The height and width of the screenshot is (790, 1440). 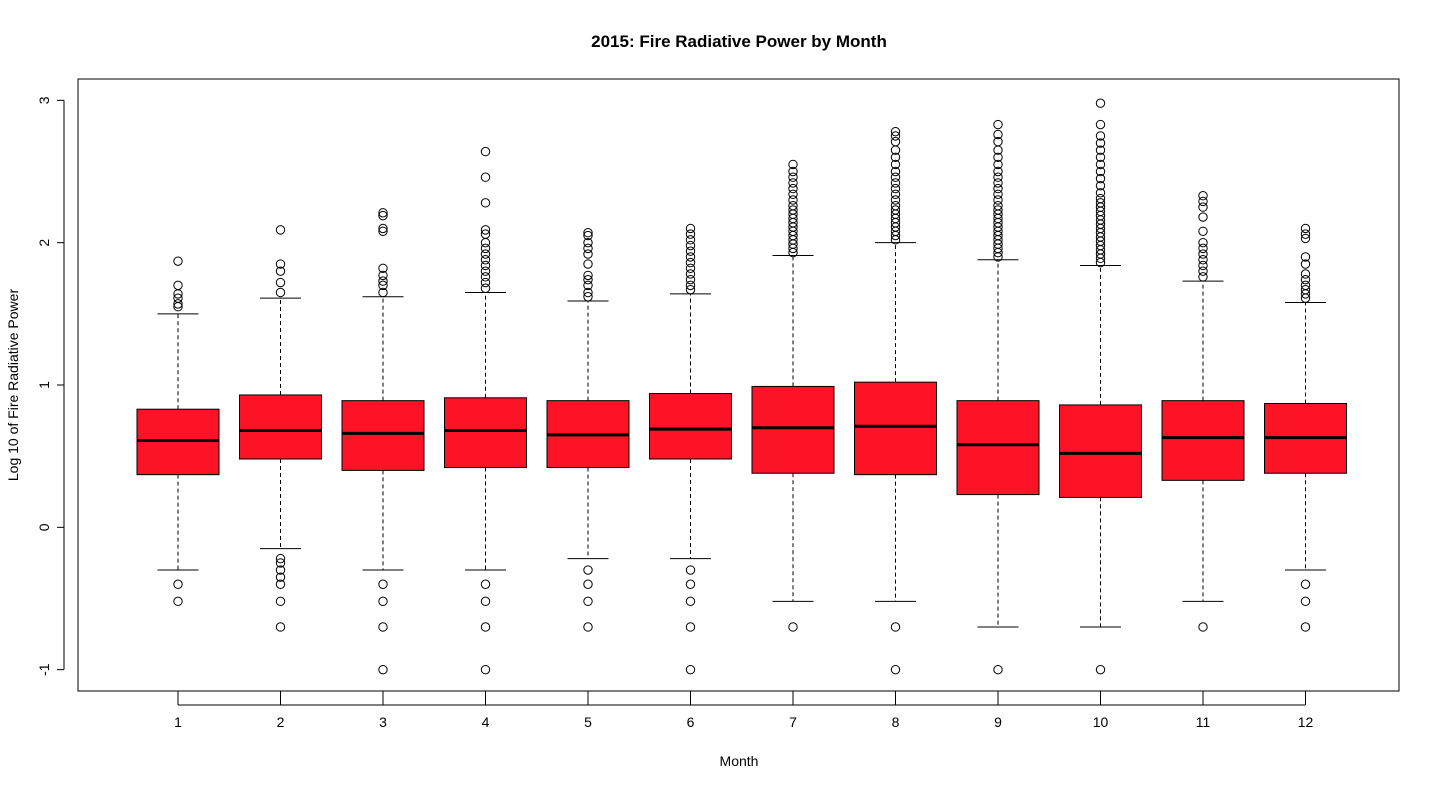 I want to click on x-tick-label: 2, so click(x=281, y=722).